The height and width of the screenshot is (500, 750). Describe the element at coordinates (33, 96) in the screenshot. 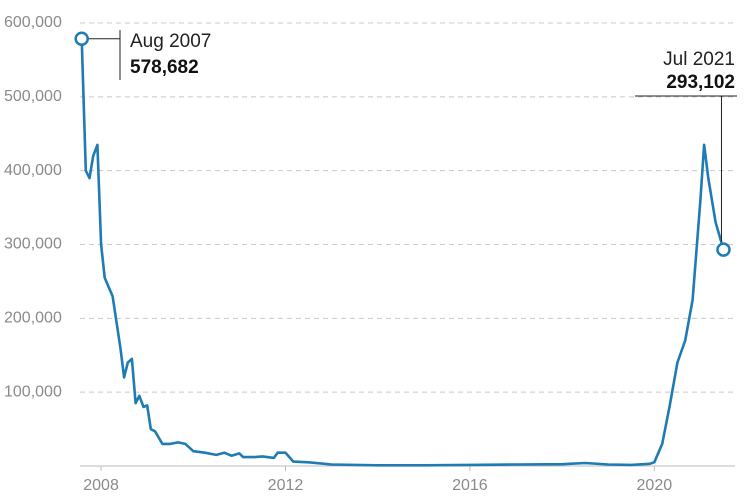

I see `y-tick-label: 500,000` at that location.